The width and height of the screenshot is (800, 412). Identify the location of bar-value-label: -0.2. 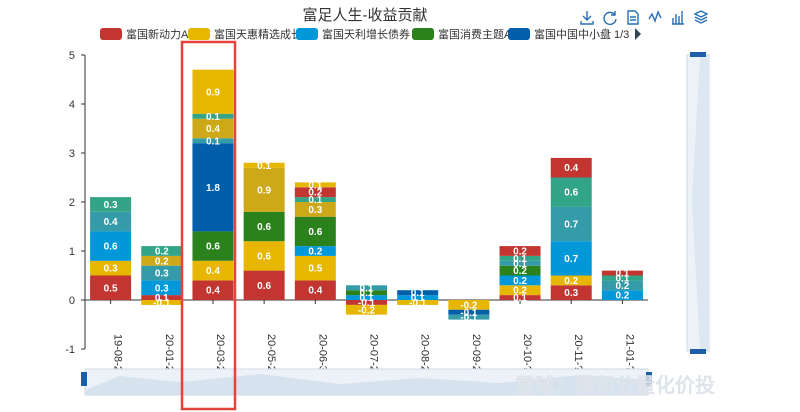
(367, 310).